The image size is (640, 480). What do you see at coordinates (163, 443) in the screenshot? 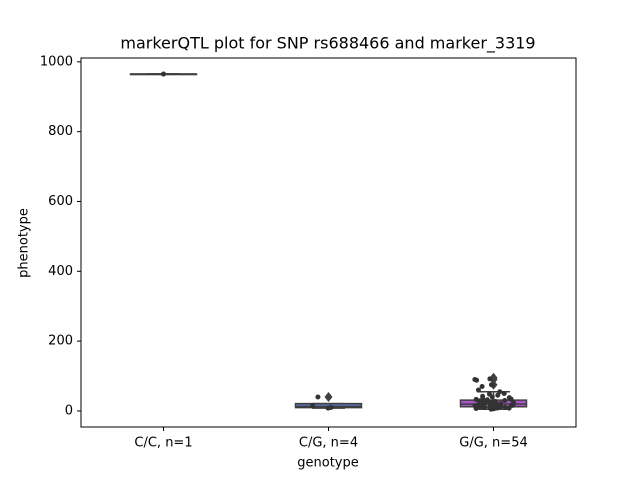
I see `x-tick-label: C/C, n=1` at bounding box center [163, 443].